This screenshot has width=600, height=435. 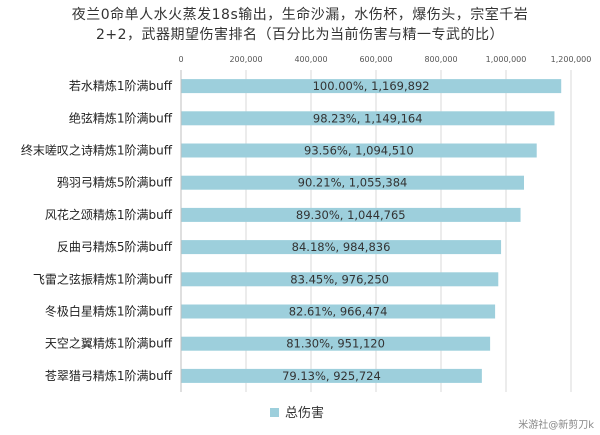 What do you see at coordinates (375, 59) in the screenshot?
I see `x-tick-label: 600,000` at bounding box center [375, 59].